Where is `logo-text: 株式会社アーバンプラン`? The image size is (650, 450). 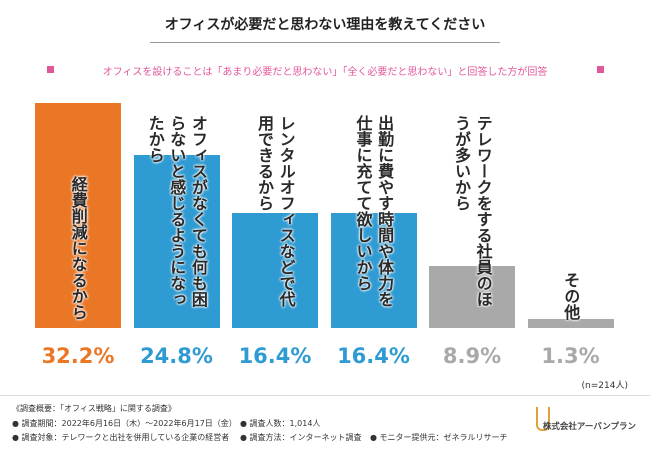
logo-text: 株式会社アーバンプラン is located at coordinates (589, 427).